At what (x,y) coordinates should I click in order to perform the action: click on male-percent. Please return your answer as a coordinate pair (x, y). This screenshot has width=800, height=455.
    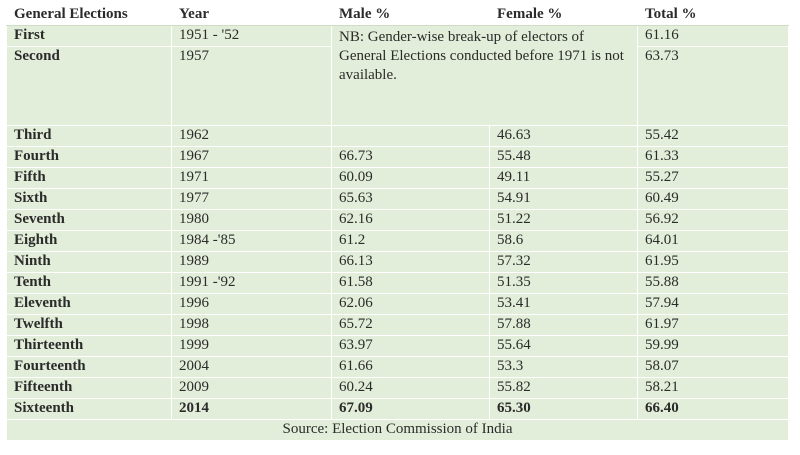
    Looking at the image, I should click on (410, 136).